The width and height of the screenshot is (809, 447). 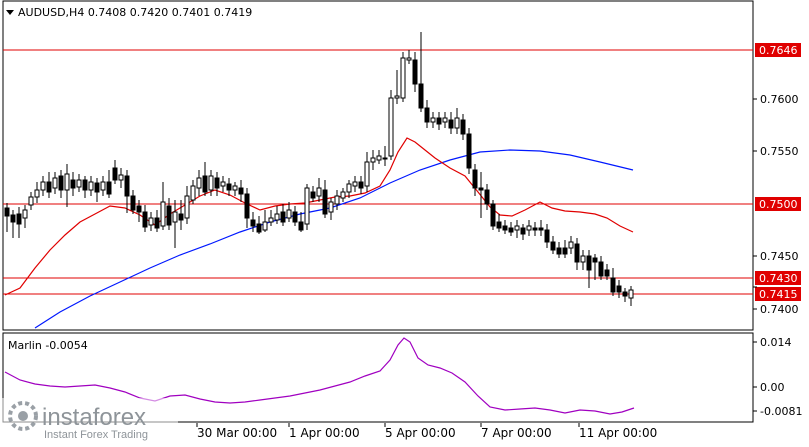 I want to click on indicator-axis: 0.014 0.00 -0.0081, so click(x=777, y=377).